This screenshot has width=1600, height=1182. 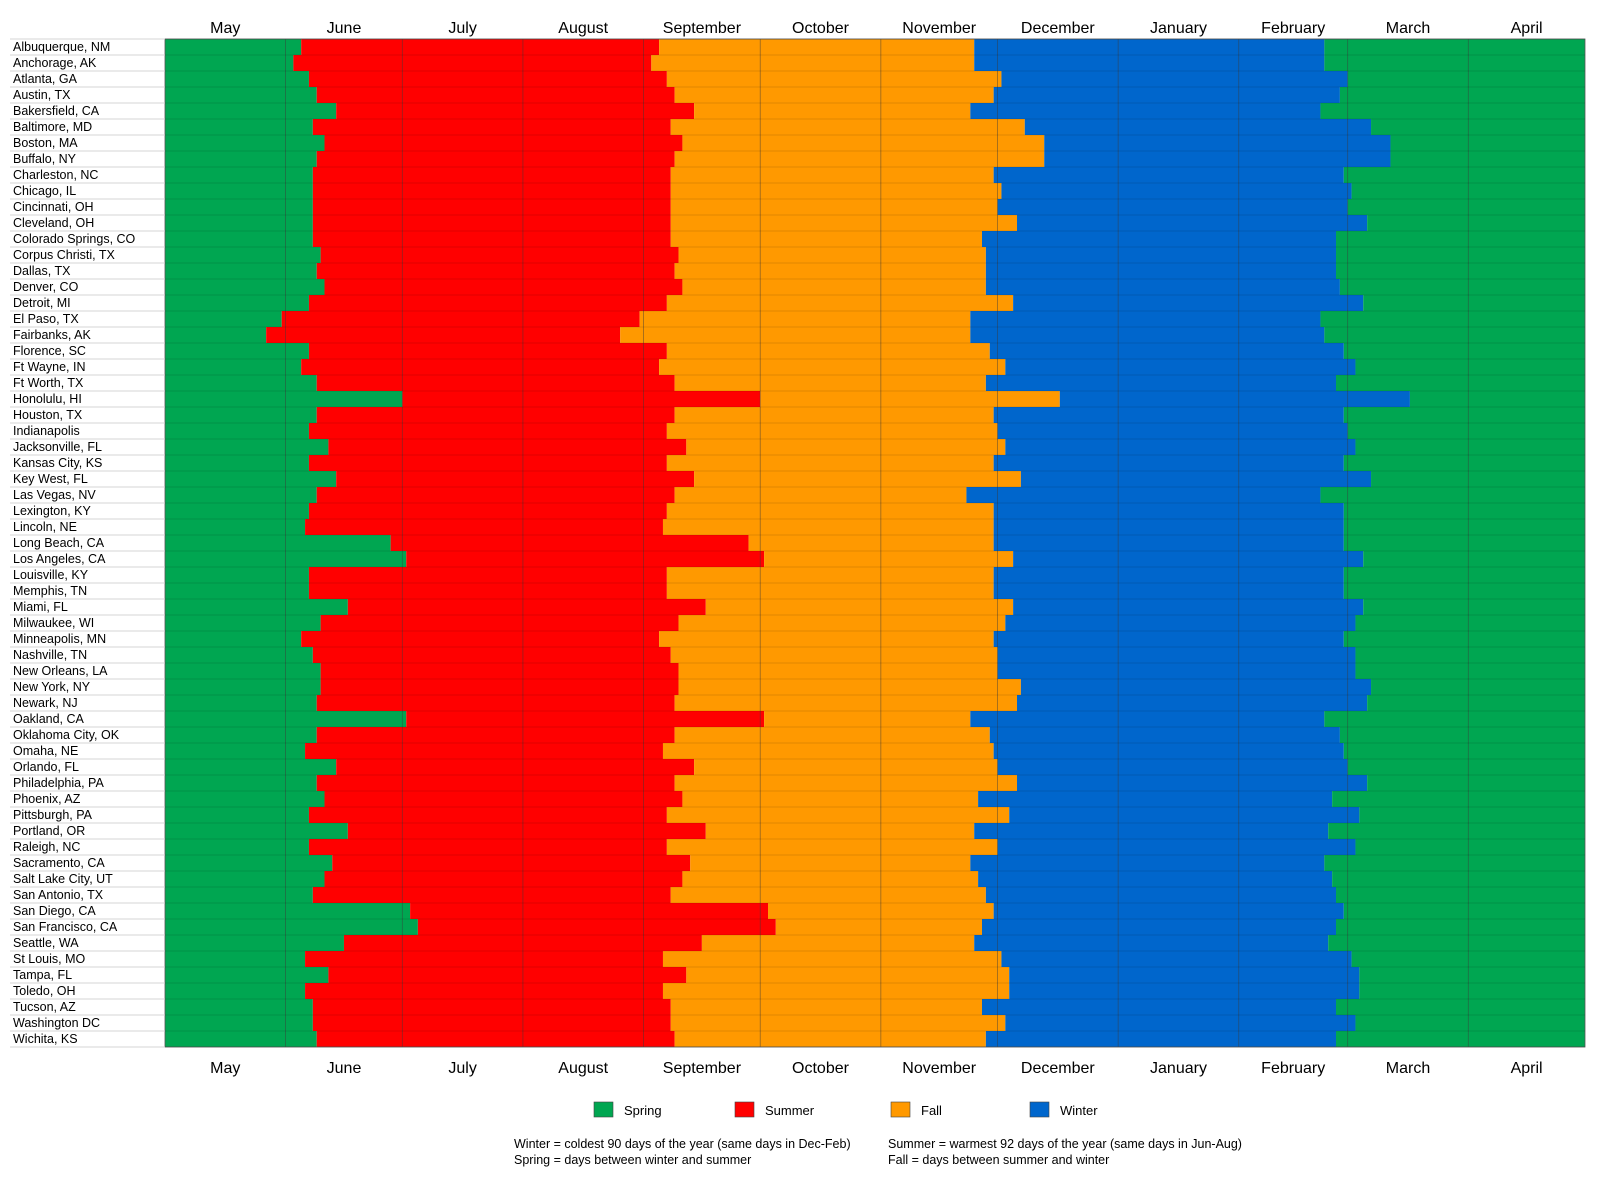 I want to click on summer-bar-washington-dc, so click(x=491, y=1023).